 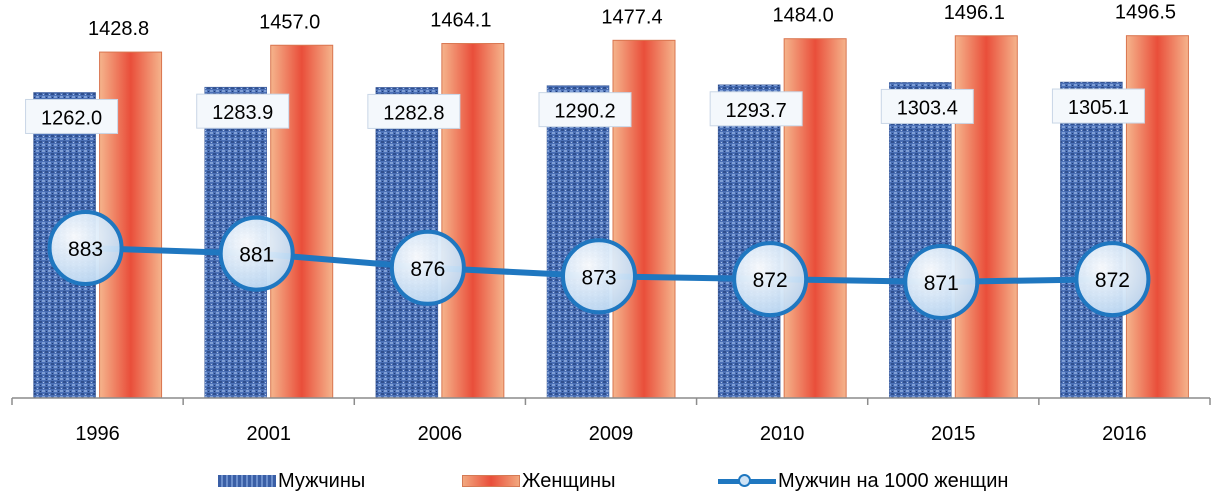 What do you see at coordinates (920, 240) in the screenshot?
I see `bar-men-2015` at bounding box center [920, 240].